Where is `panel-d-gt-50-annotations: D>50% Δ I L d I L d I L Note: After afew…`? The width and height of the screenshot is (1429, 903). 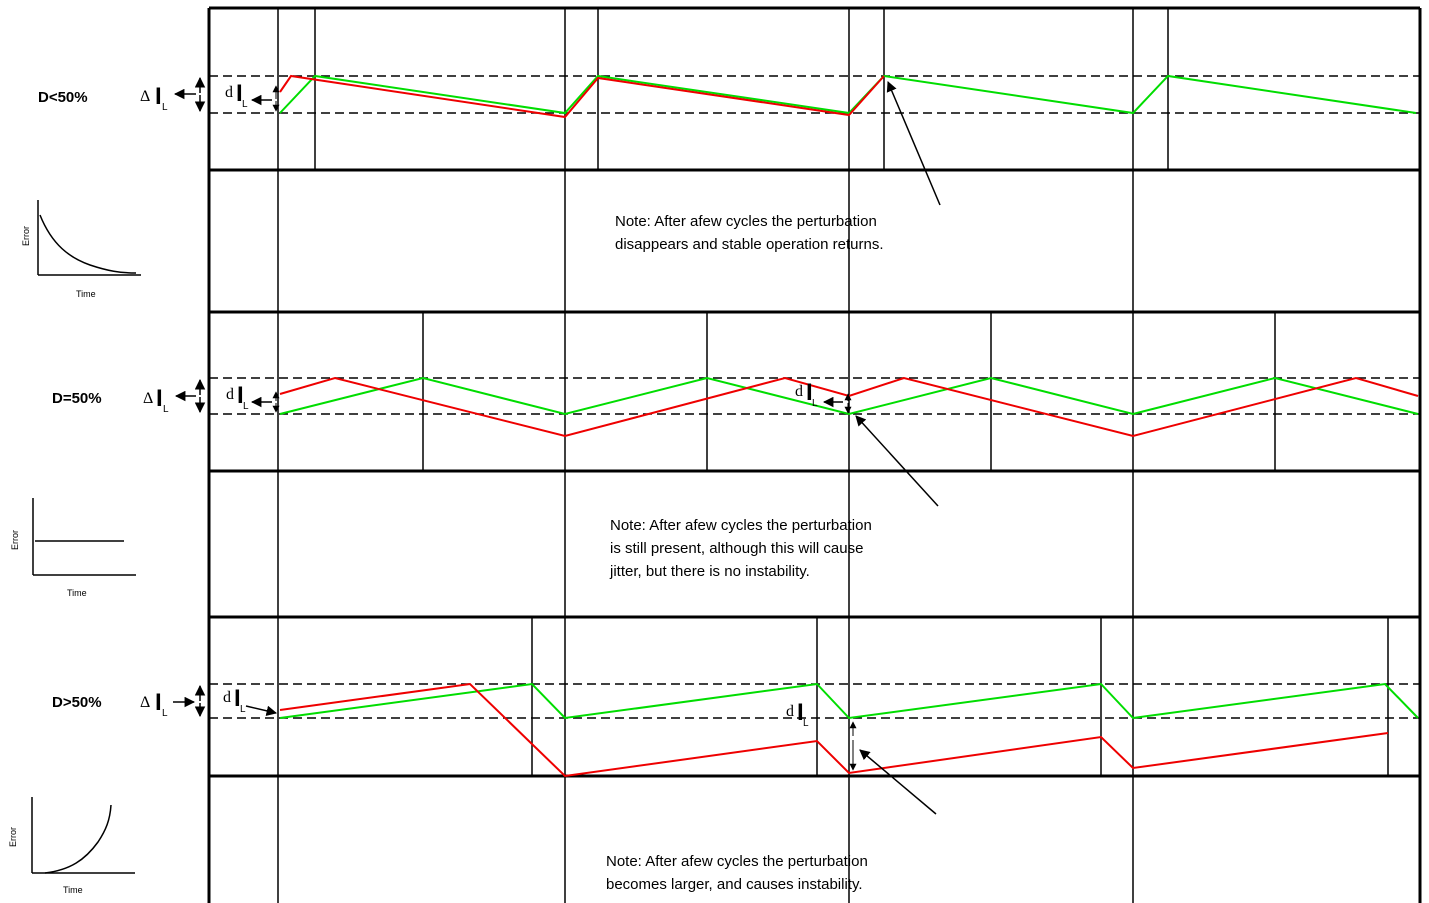 panel-d-gt-50-annotations: D>50% Δ I L d I L d I L Note: After afew… is located at coordinates (494, 788).